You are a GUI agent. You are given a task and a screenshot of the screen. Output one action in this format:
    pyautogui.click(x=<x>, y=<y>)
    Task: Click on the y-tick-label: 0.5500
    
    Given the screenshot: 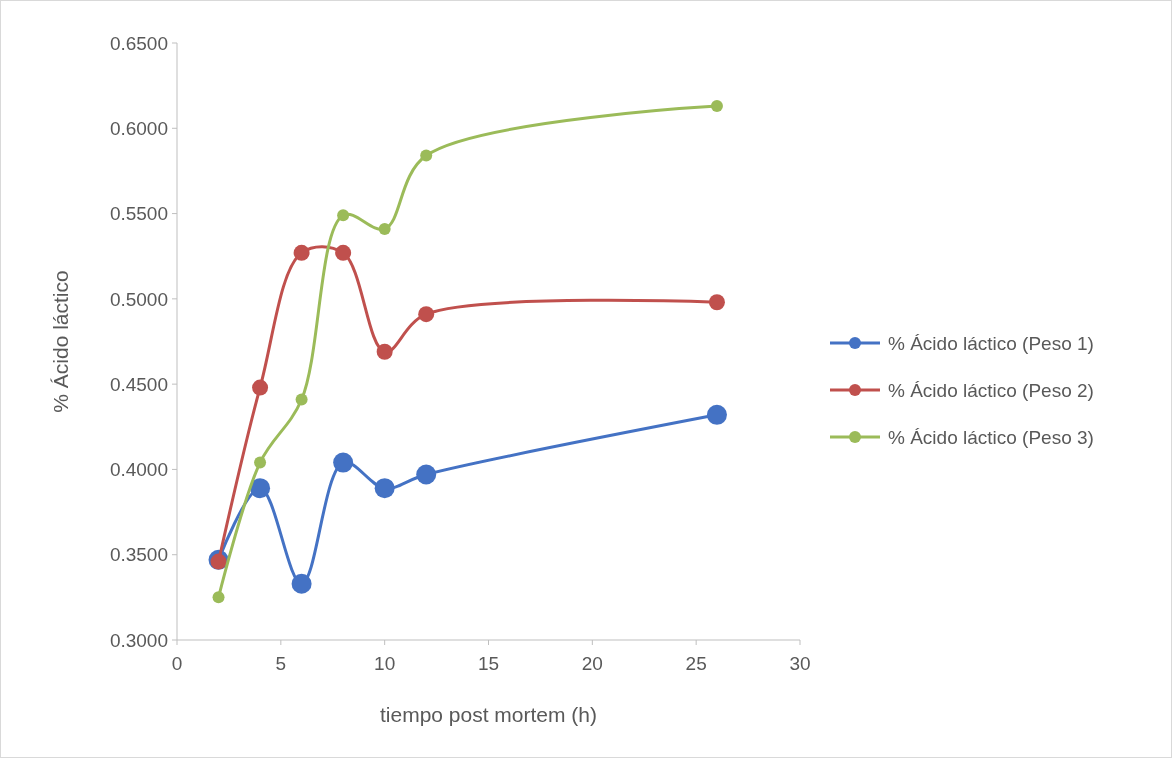 What is the action you would take?
    pyautogui.click(x=138, y=214)
    